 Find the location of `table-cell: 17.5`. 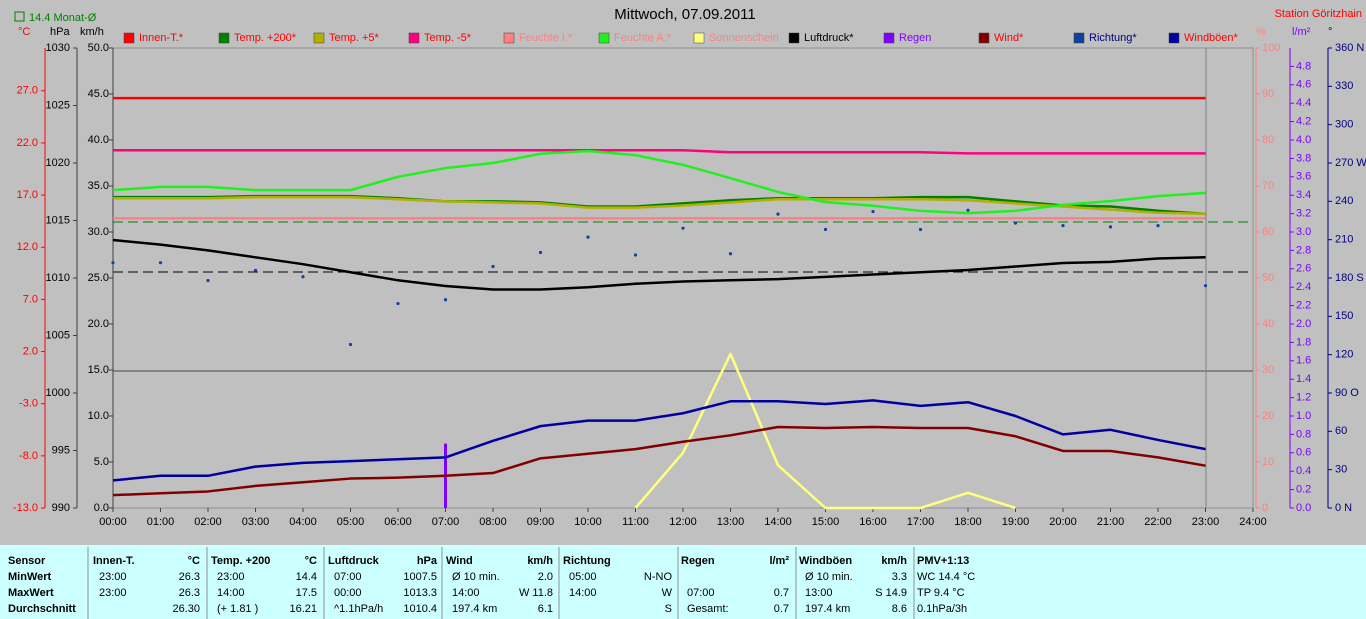

table-cell: 17.5 is located at coordinates (306, 593).